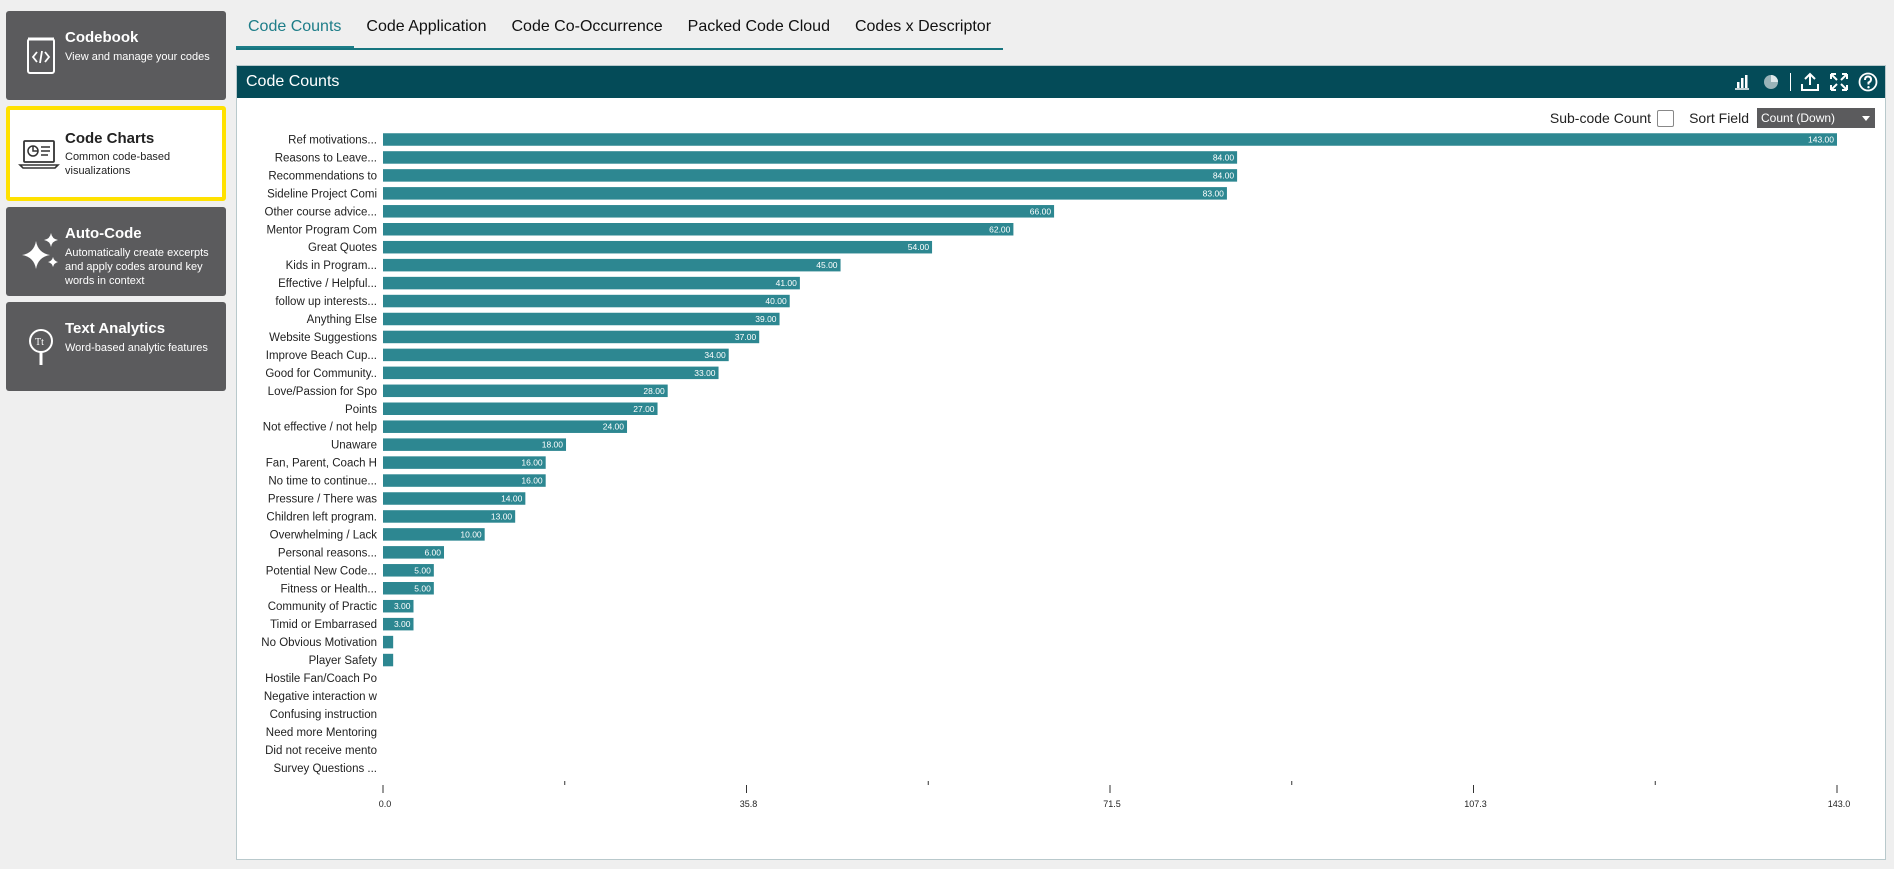  What do you see at coordinates (321, 679) in the screenshot?
I see `category-label: Hostile Fan/Coach Po` at bounding box center [321, 679].